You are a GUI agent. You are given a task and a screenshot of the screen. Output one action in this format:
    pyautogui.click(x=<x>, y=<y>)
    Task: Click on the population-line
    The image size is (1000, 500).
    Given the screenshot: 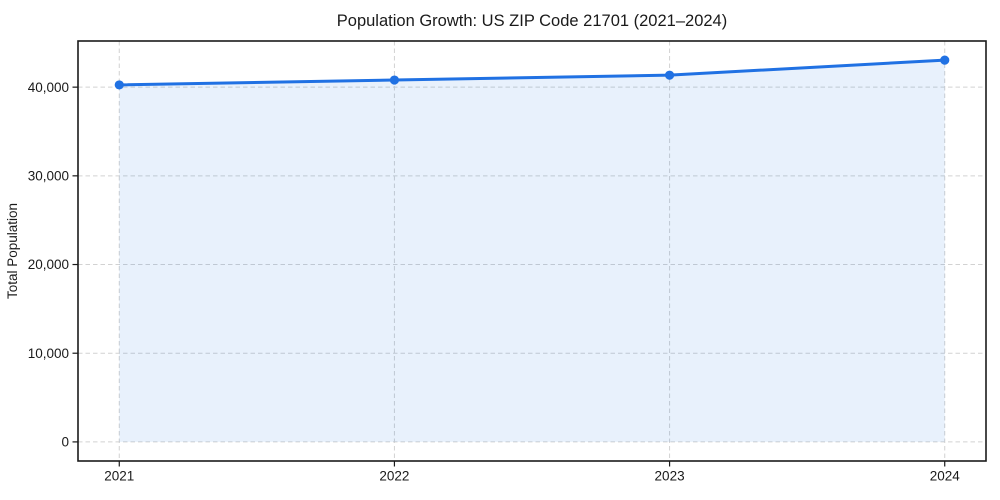 What is the action you would take?
    pyautogui.click(x=532, y=72)
    